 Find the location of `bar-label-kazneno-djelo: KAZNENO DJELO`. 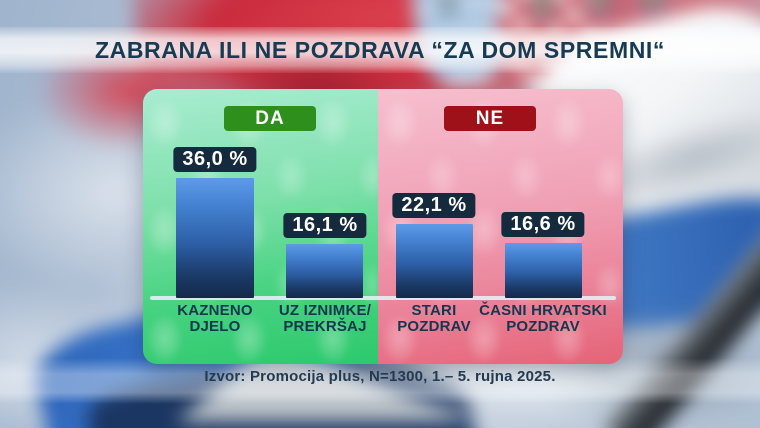

bar-label-kazneno-djelo: KAZNENO DJELO is located at coordinates (215, 318).